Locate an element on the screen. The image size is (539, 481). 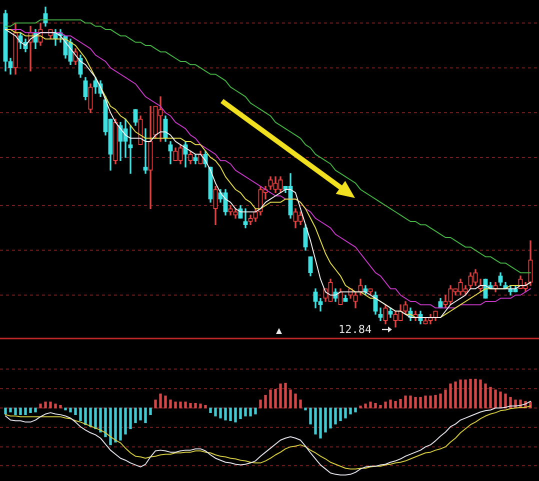
annotation: 12.84 is located at coordinates (355, 329).